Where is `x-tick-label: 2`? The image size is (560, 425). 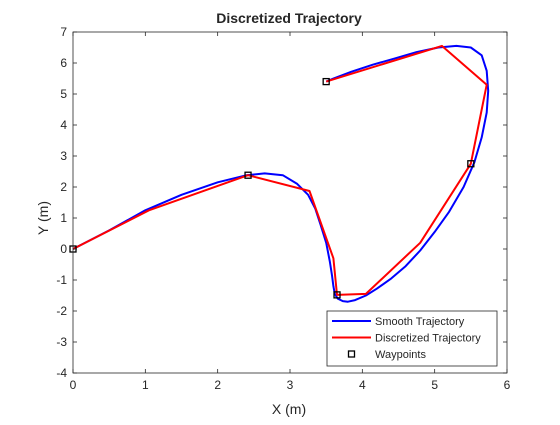 x-tick-label: 2 is located at coordinates (217, 385).